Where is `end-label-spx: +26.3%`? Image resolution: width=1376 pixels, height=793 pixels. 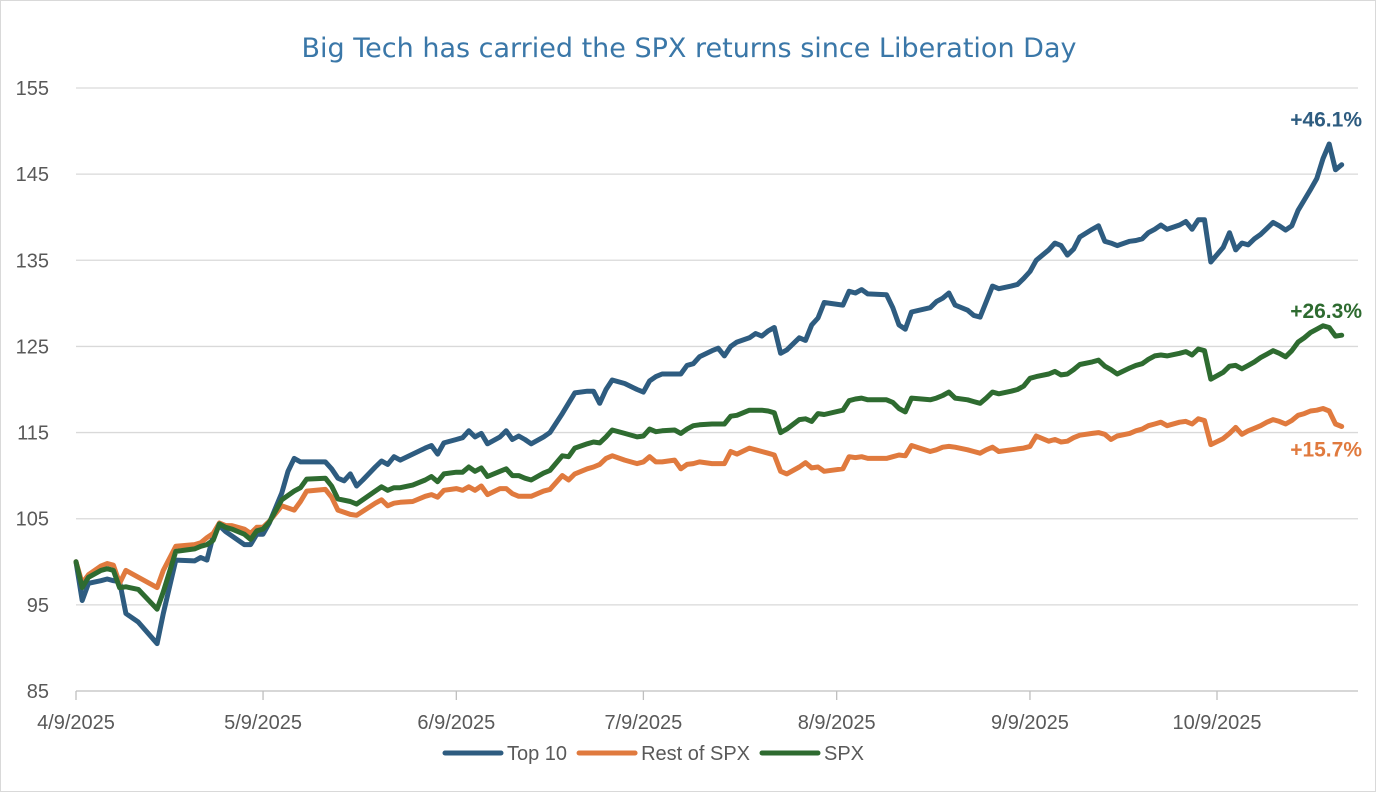
end-label-spx: +26.3% is located at coordinates (1326, 311).